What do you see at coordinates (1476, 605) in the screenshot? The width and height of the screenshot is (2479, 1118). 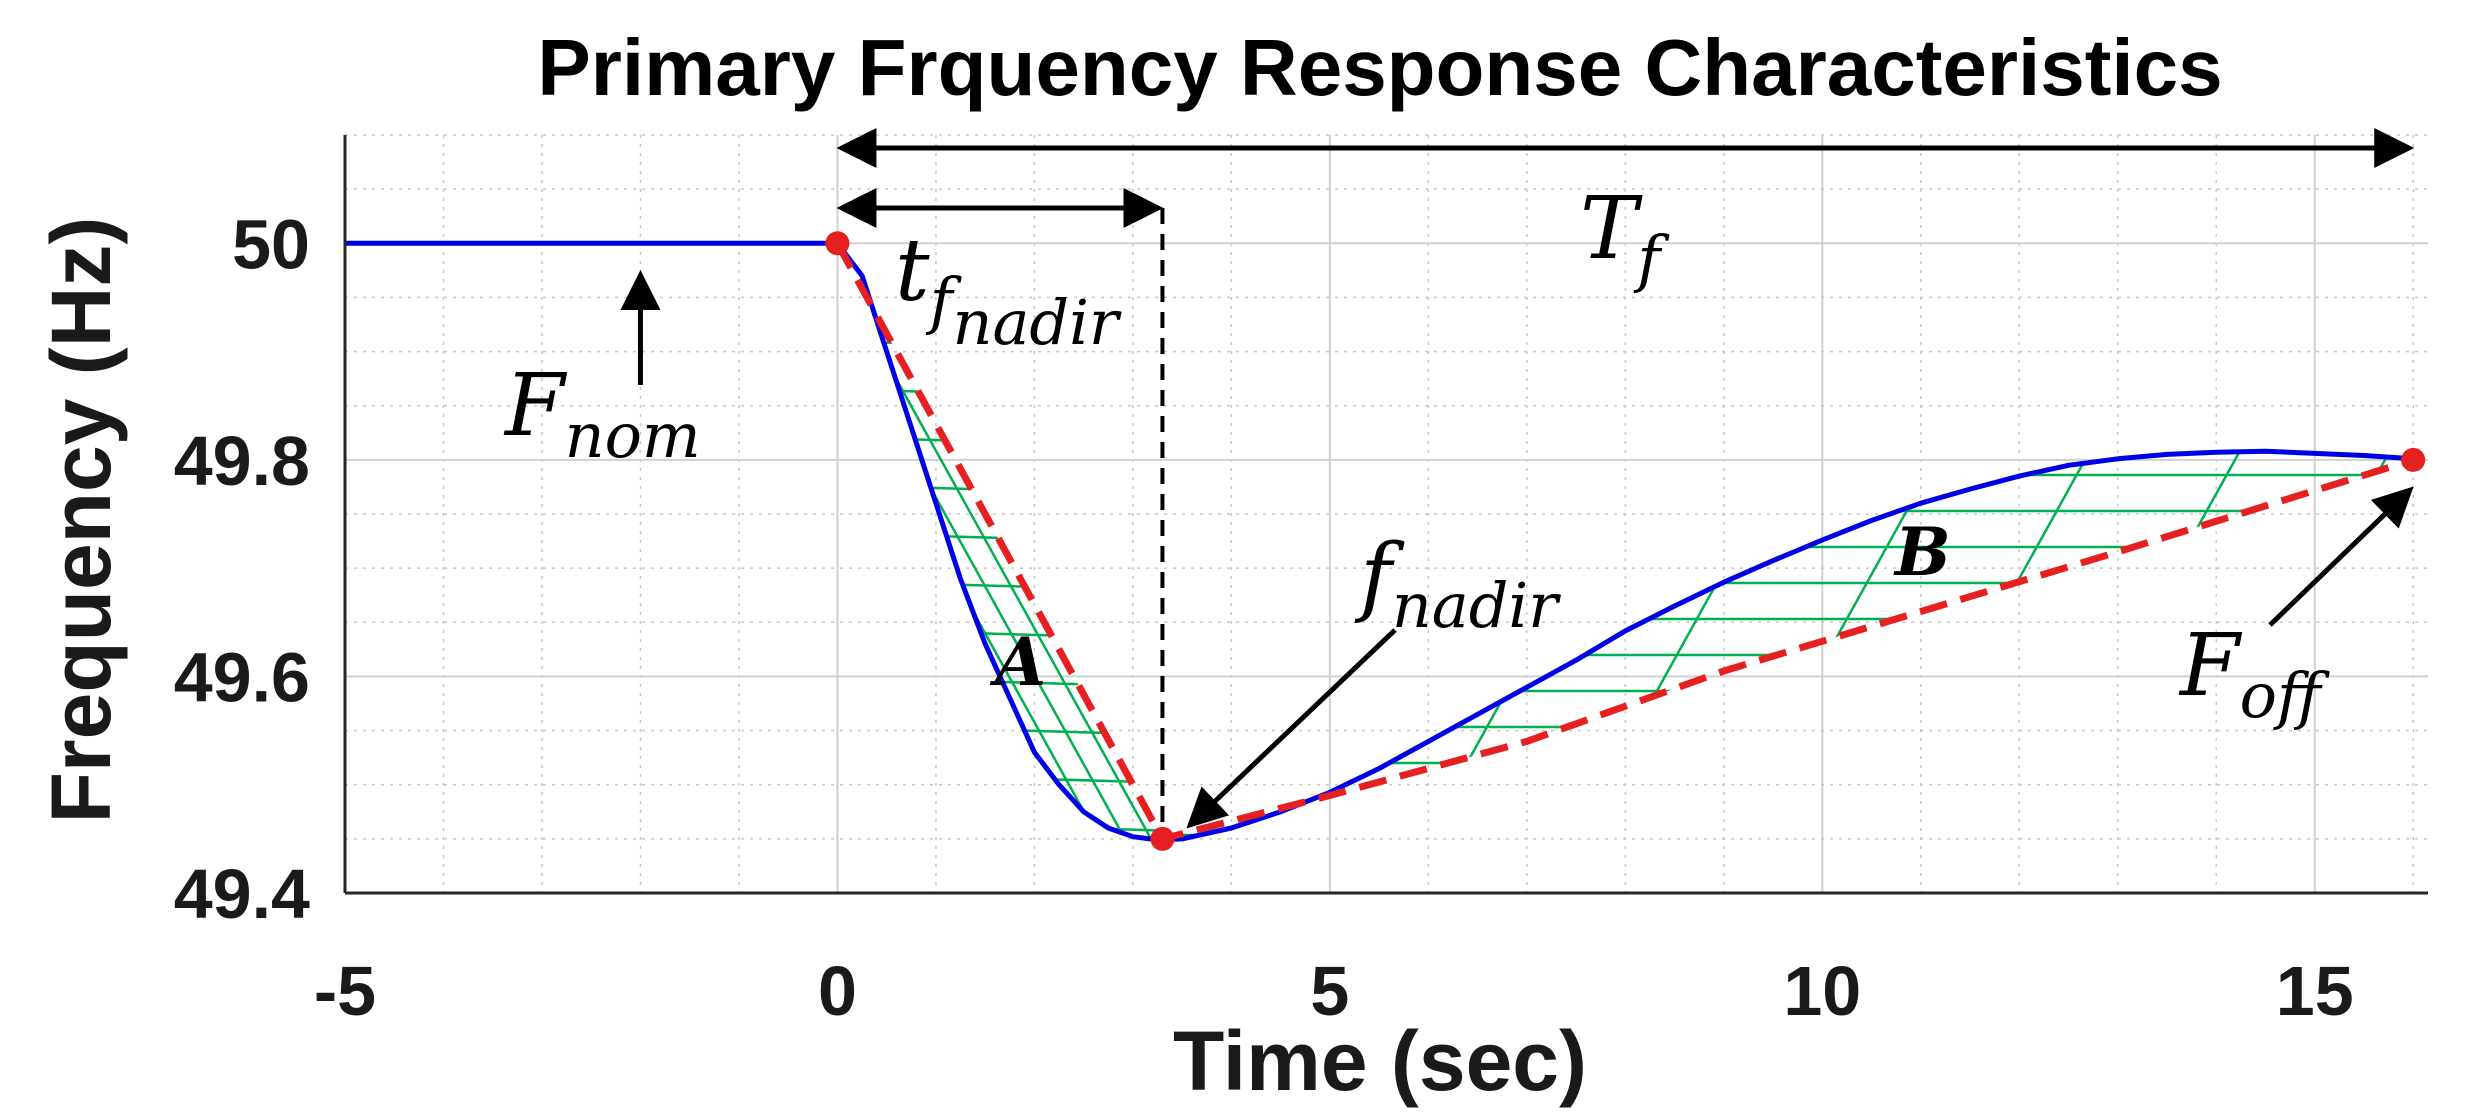 I see `fnadir-label-sub: nadir` at bounding box center [1476, 605].